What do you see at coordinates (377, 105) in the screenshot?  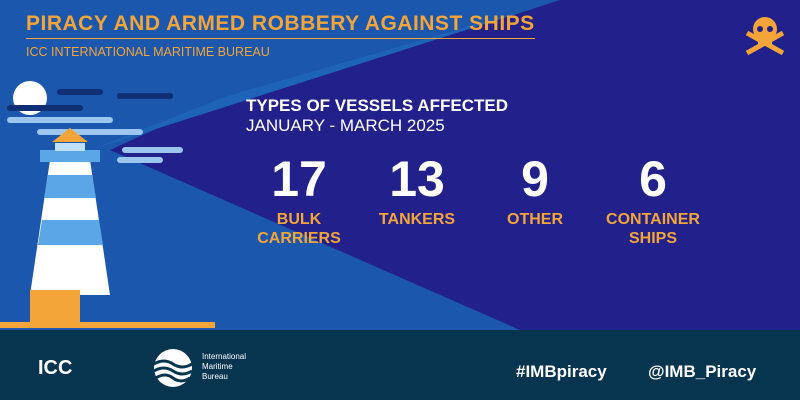 I see `panel-title: TYPES OF VESSELS AFFECTED` at bounding box center [377, 105].